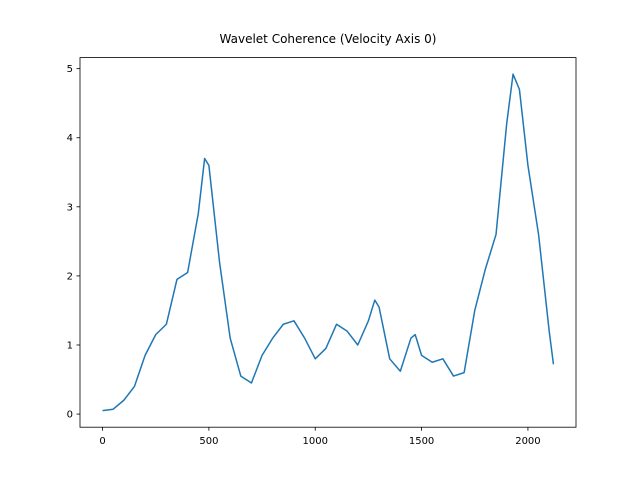  What do you see at coordinates (70, 138) in the screenshot?
I see `y-tick-label: 4` at bounding box center [70, 138].